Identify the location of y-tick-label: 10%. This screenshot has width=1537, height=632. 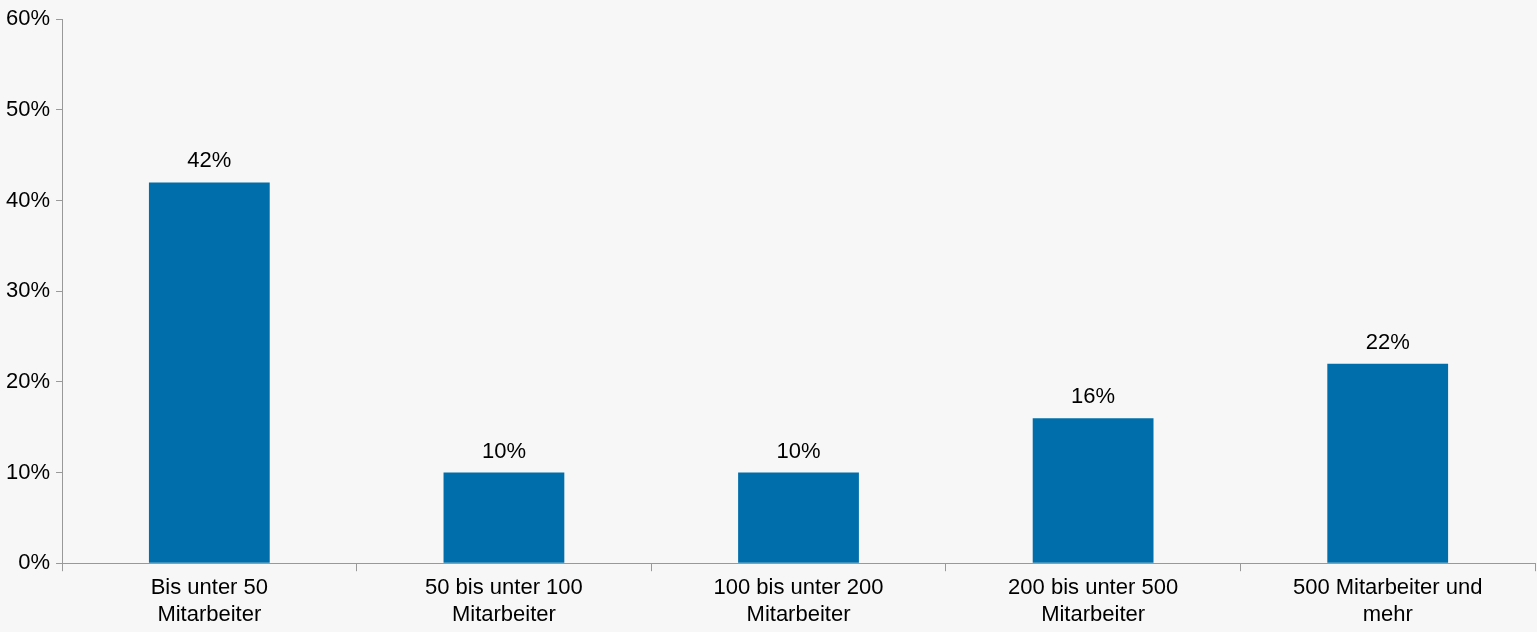
(28, 471).